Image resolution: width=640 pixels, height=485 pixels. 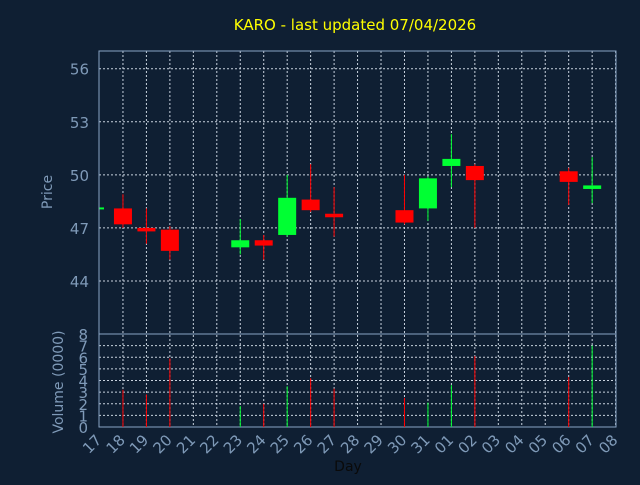 What do you see at coordinates (83, 405) in the screenshot?
I see `volume-tick-label: 2` at bounding box center [83, 405].